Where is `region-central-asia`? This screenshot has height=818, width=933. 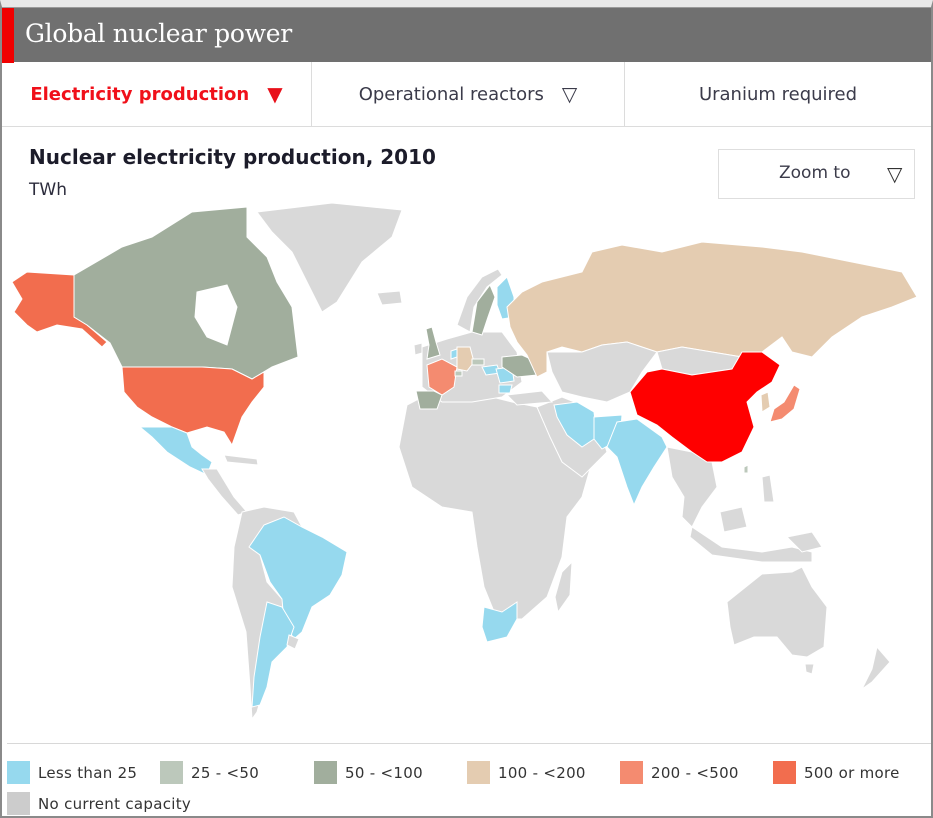 region-central-asia is located at coordinates (602, 372).